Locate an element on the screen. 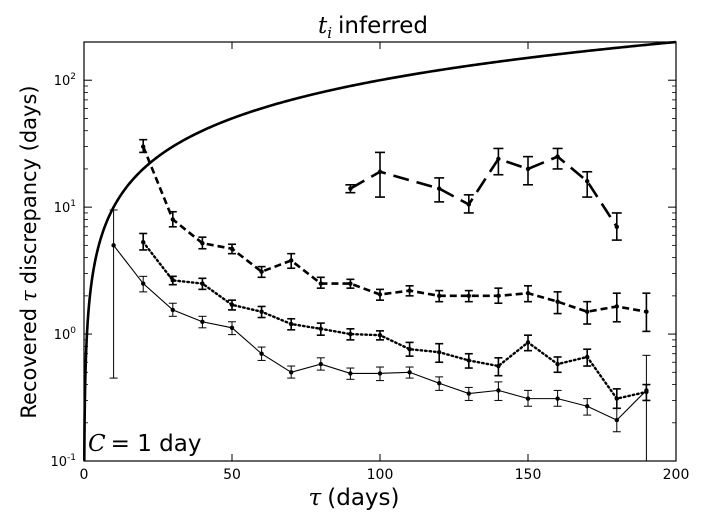 Image resolution: width=706 pixels, height=530 pixels. y-tick-label-exponent: 0 is located at coordinates (73, 331).